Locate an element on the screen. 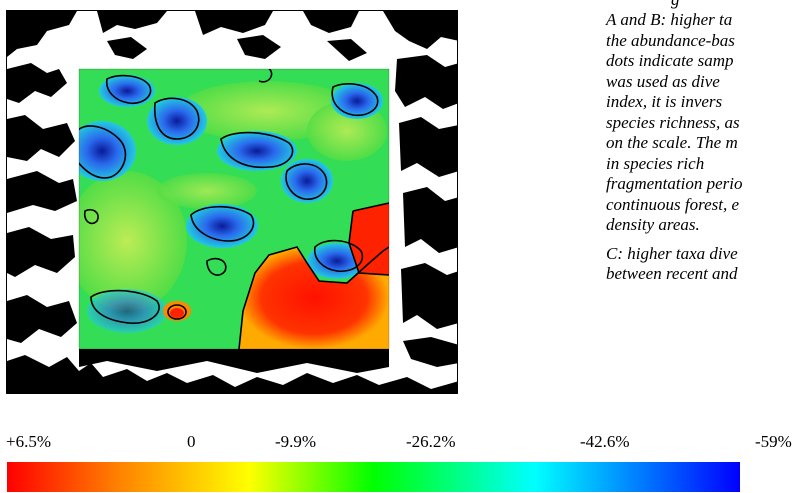 The height and width of the screenshot is (493, 798). scale-labels: +6.5% 0 -9.9% -26.2% -42.6% -59% is located at coordinates (399, 443).